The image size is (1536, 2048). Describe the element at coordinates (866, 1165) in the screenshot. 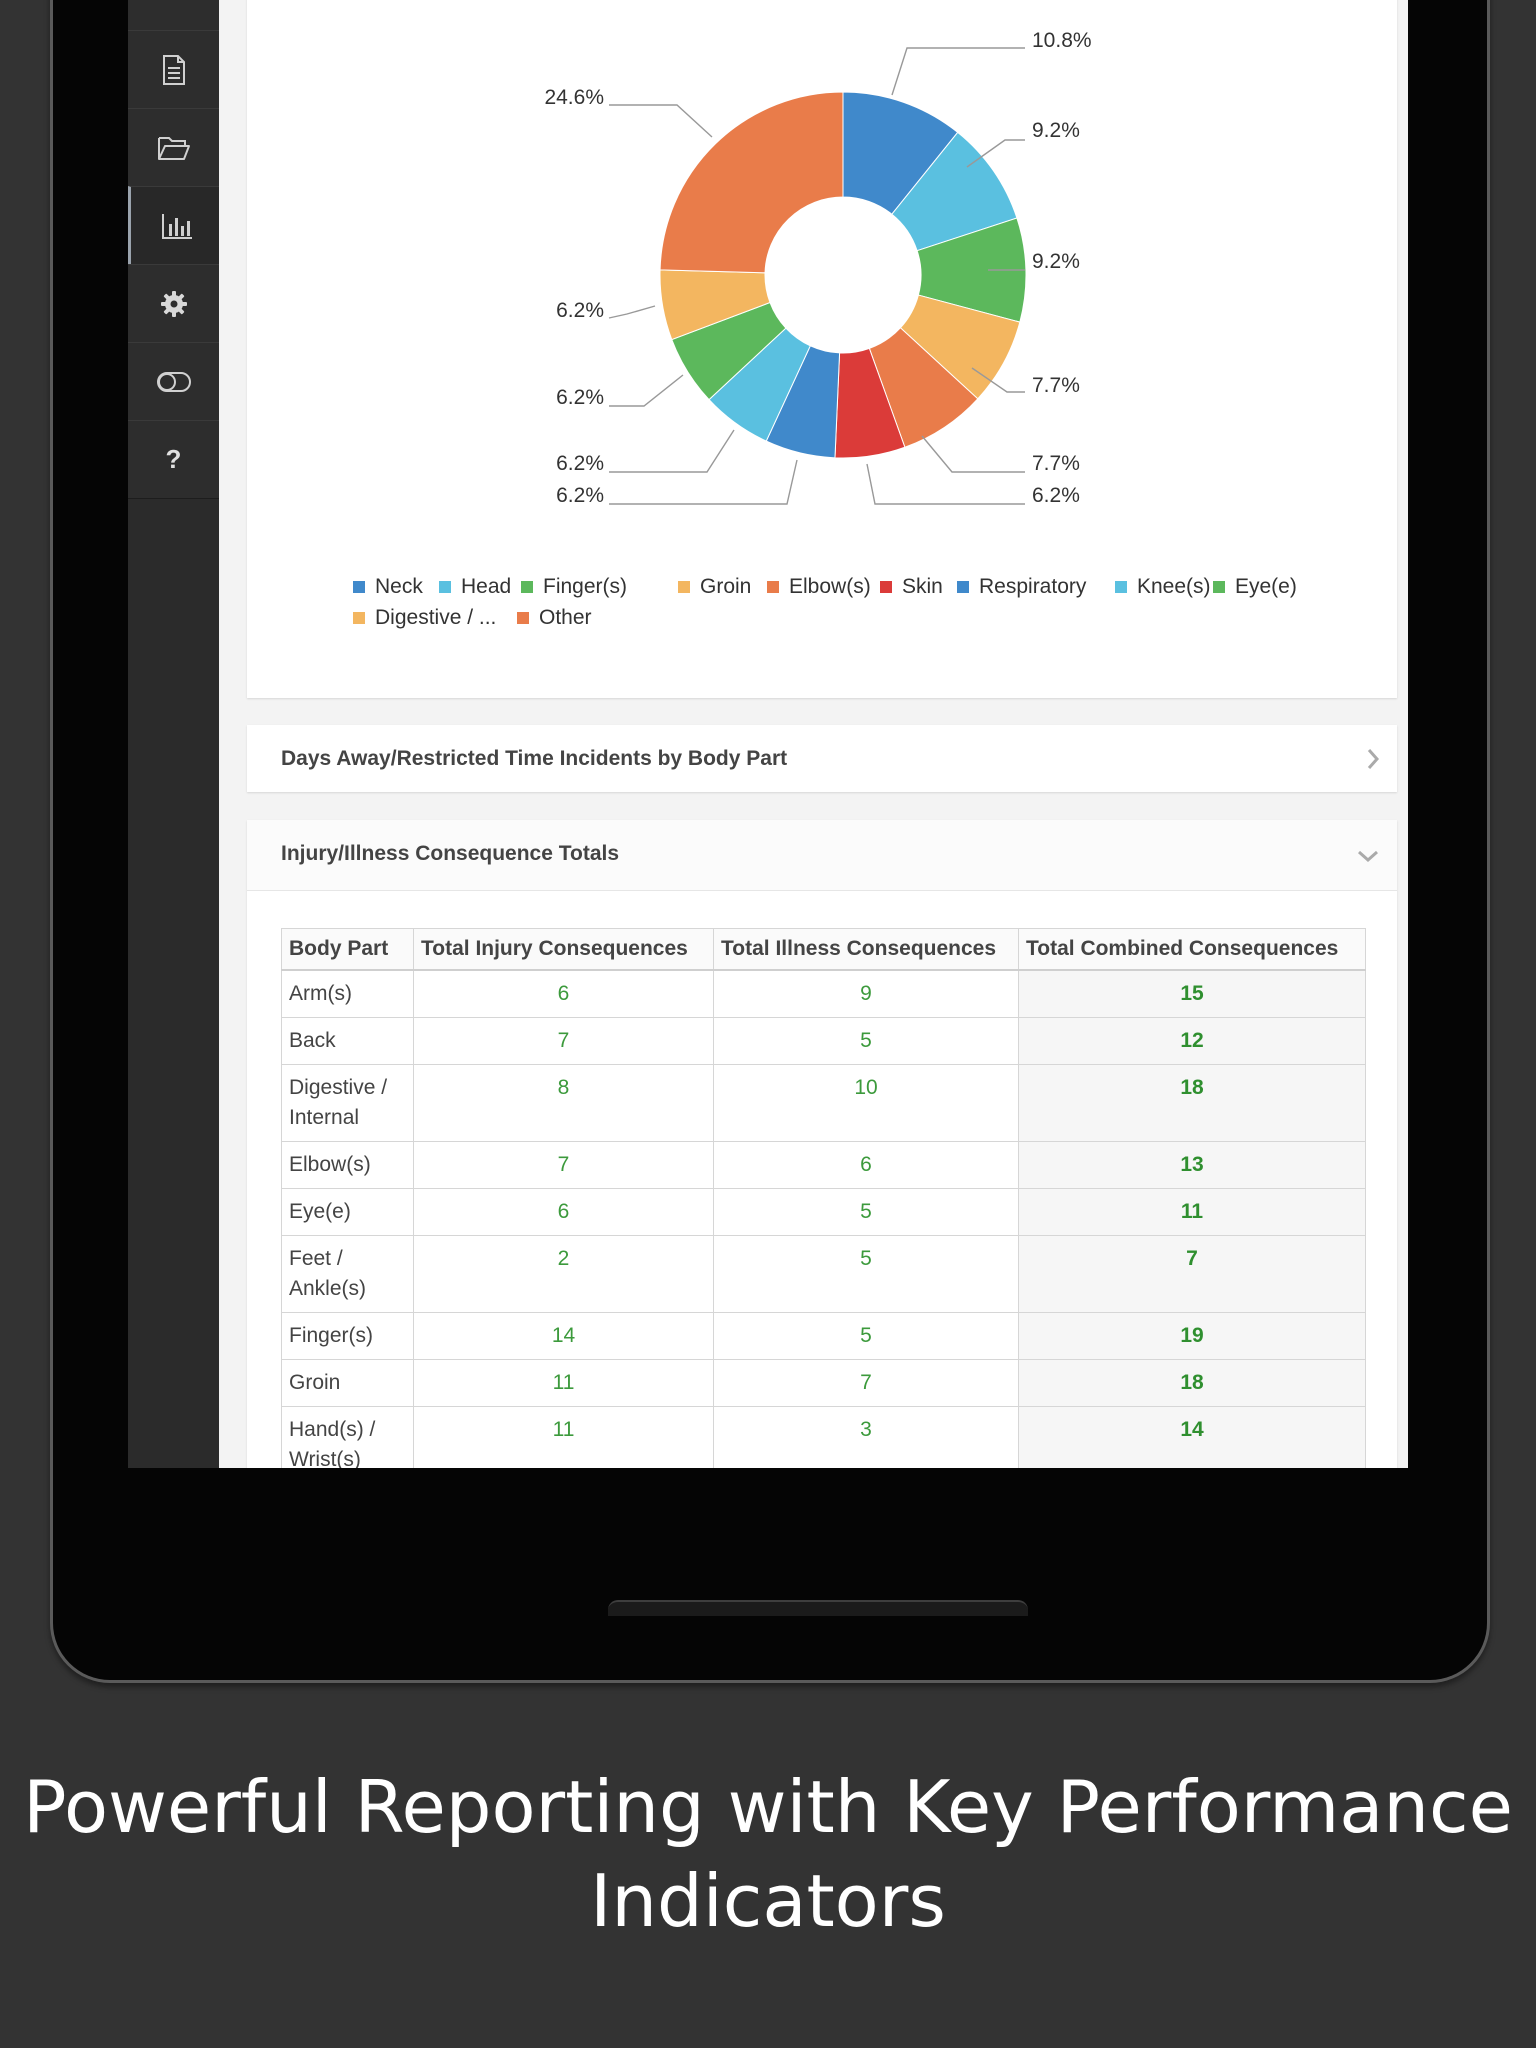

I see `illness-cell: 6` at that location.